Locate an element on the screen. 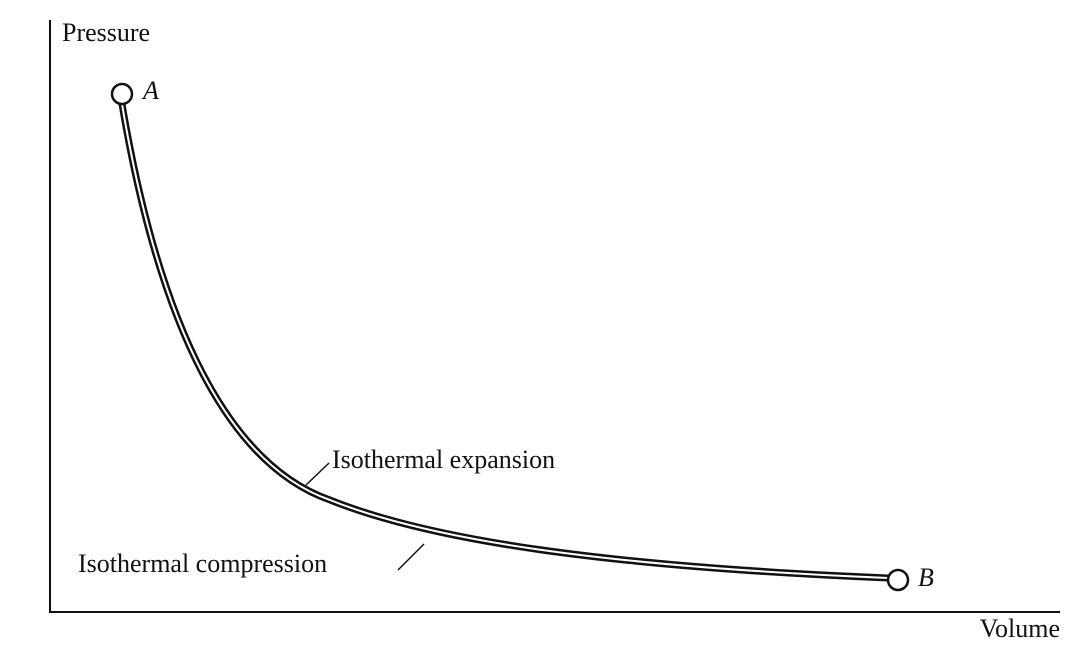  x-axis-label: Volume is located at coordinates (1020, 628).